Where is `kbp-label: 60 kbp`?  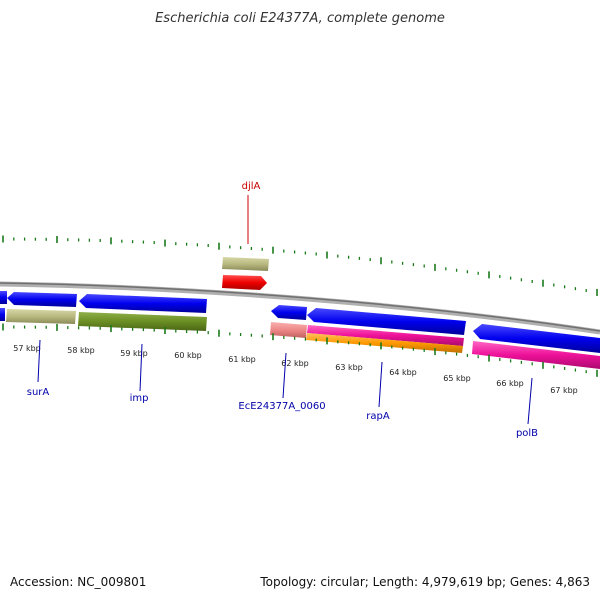 kbp-label: 60 kbp is located at coordinates (188, 355).